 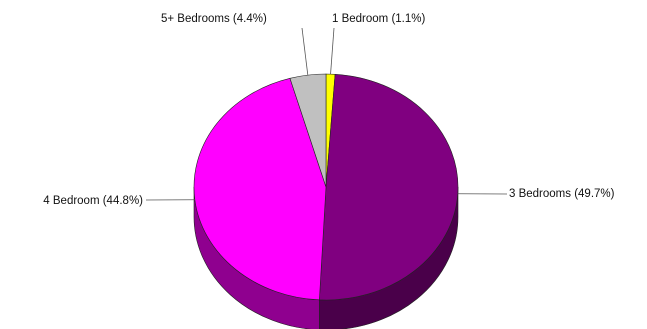 I want to click on slice-label-5plus-bedrooms: 5+ Bedrooms (4.4%), so click(x=214, y=19).